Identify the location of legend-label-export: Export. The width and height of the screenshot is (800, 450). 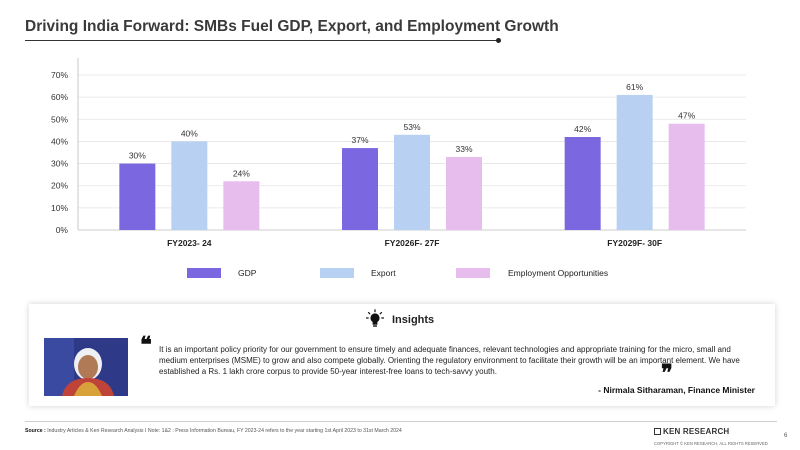
(383, 273).